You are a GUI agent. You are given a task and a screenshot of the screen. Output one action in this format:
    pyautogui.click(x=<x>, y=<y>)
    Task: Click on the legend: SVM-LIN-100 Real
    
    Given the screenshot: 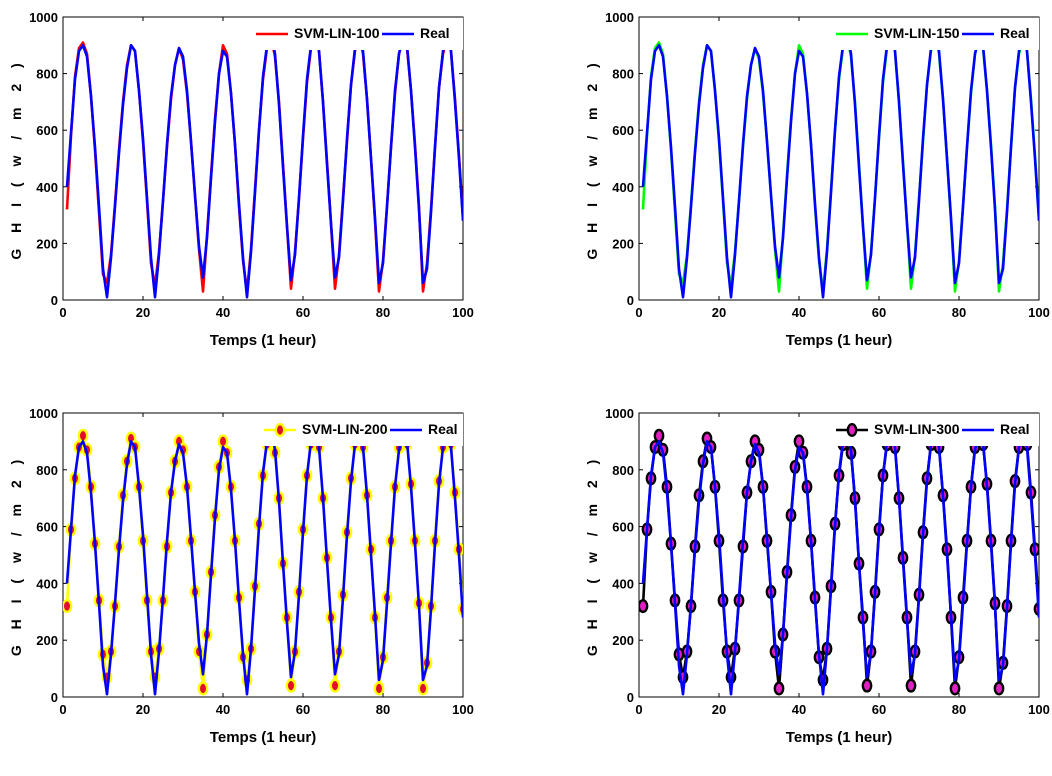 What is the action you would take?
    pyautogui.click(x=355, y=33)
    